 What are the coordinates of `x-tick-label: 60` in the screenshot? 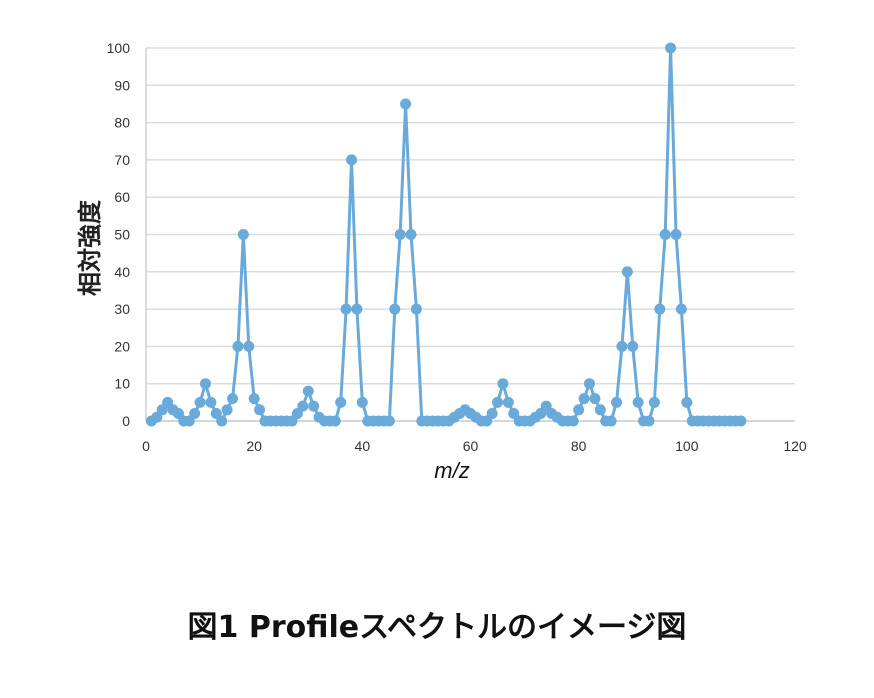 It's located at (471, 446).